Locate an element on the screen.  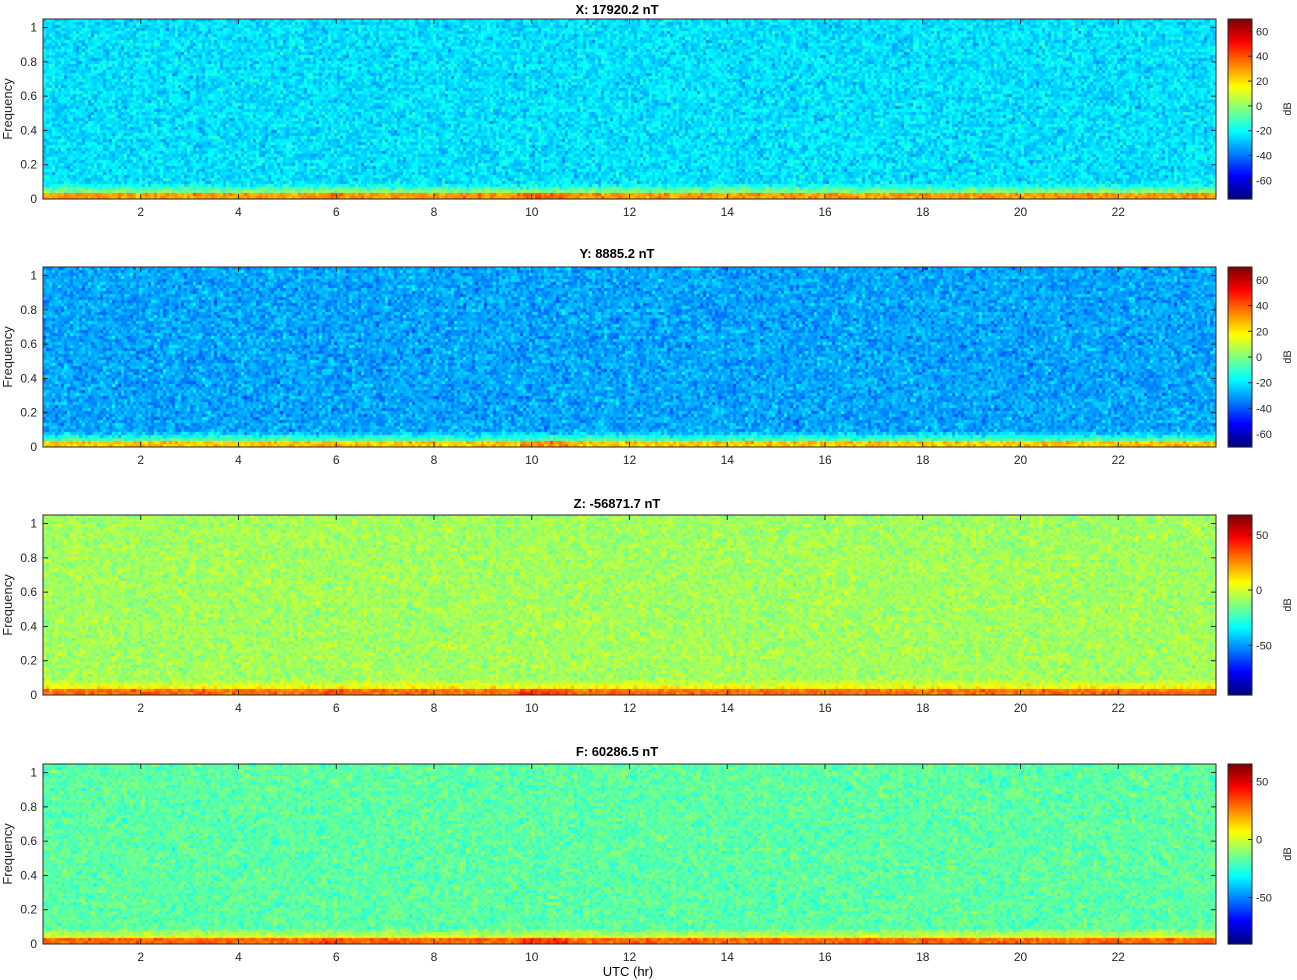
x-tick-label: 20 is located at coordinates (1021, 460).